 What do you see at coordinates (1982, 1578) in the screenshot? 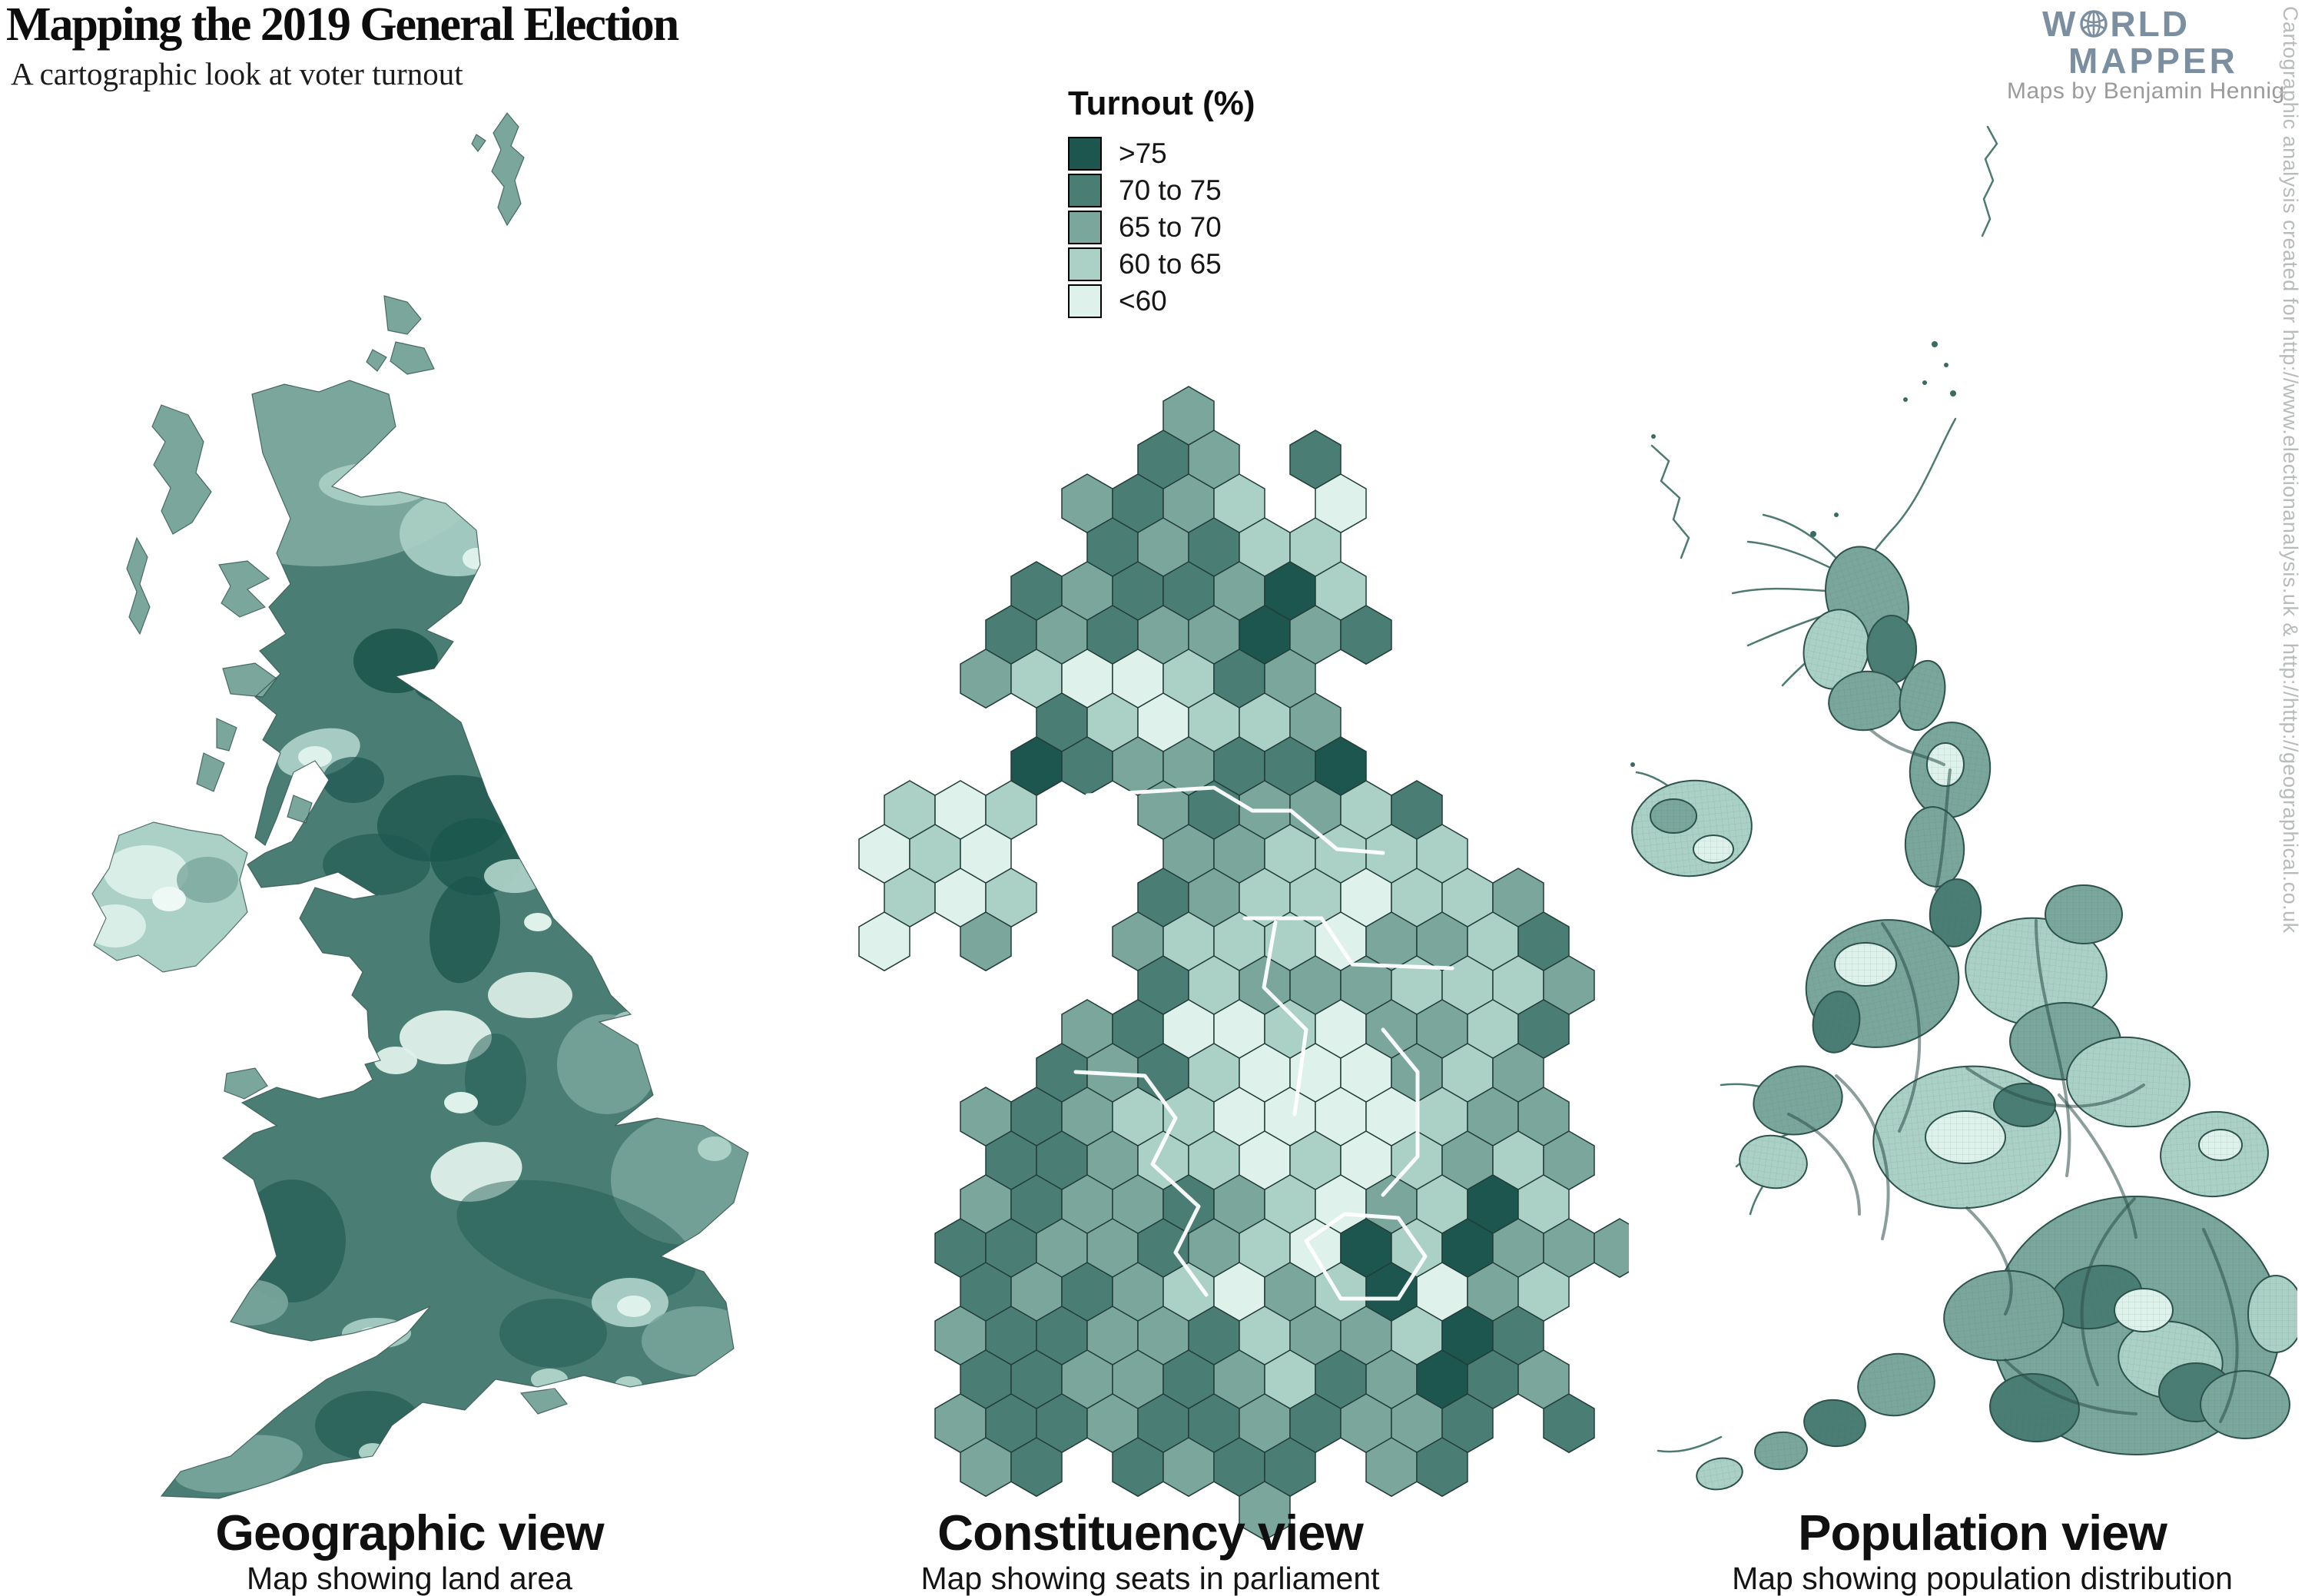
I see `caption-subtitle: Map showing population distribution` at bounding box center [1982, 1578].